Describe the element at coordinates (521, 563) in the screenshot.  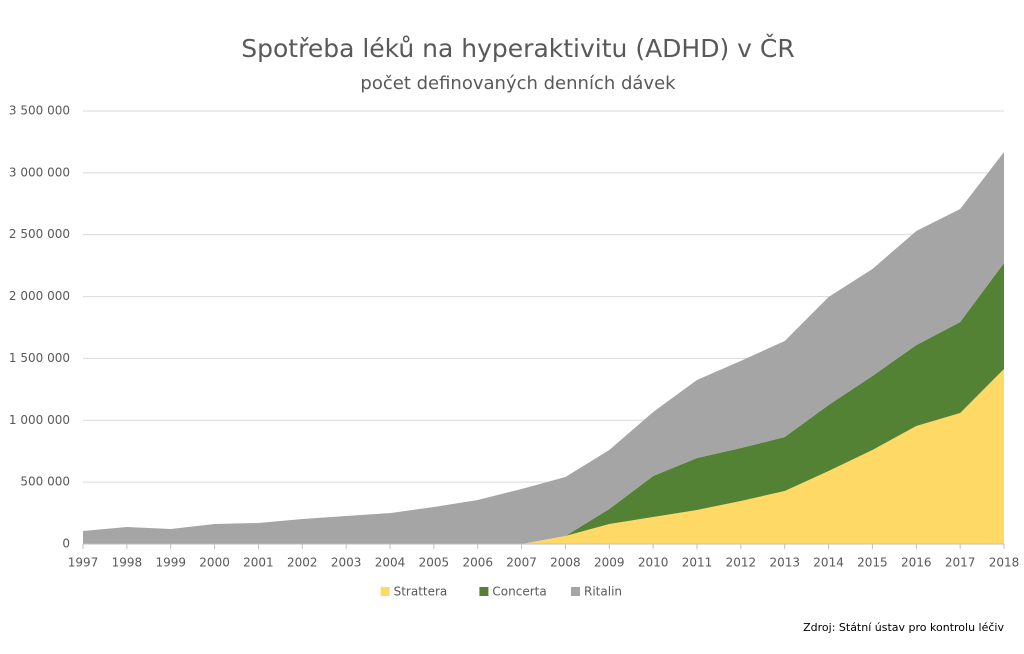
I see `x-tick-label: 2007` at that location.